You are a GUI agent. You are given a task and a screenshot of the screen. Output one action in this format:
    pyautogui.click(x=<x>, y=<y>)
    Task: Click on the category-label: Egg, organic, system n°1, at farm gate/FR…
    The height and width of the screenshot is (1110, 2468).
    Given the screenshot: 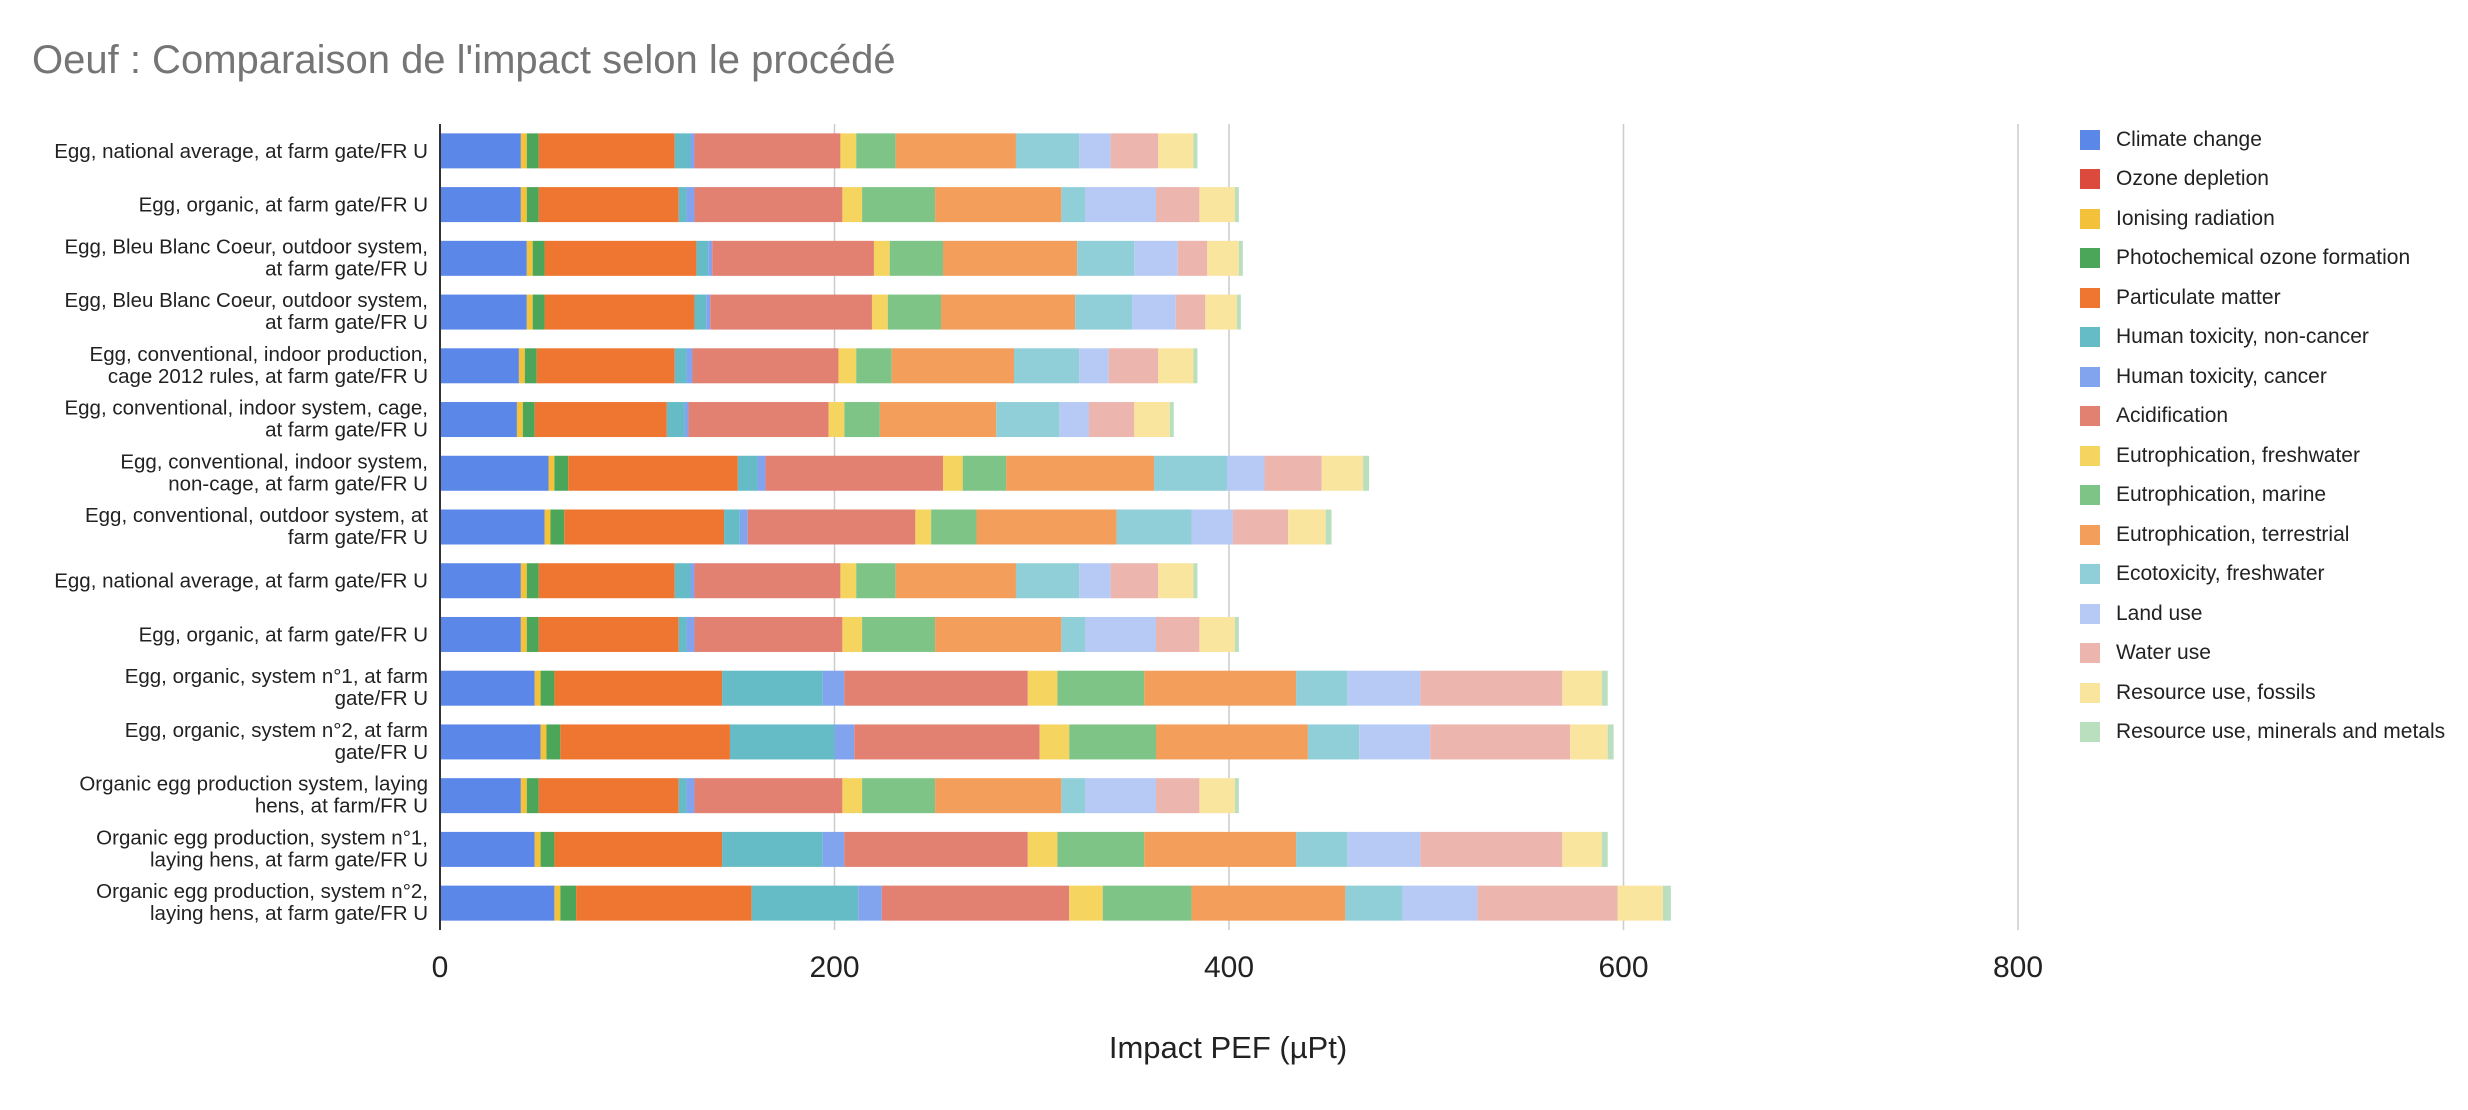 What is the action you would take?
    pyautogui.click(x=276, y=687)
    